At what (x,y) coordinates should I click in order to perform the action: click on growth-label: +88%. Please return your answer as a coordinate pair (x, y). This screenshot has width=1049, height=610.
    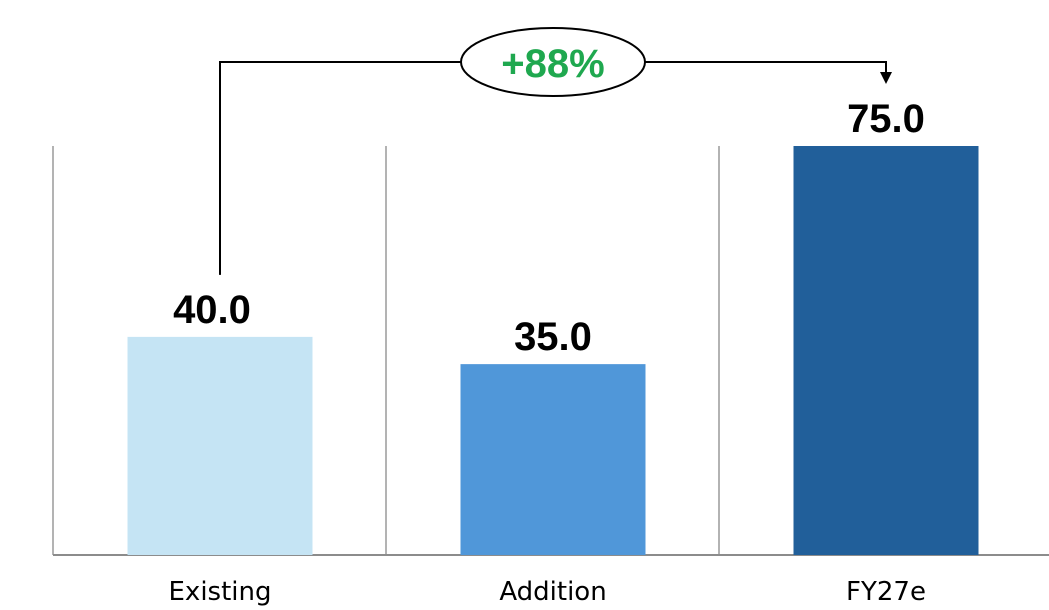
    Looking at the image, I should click on (552, 64).